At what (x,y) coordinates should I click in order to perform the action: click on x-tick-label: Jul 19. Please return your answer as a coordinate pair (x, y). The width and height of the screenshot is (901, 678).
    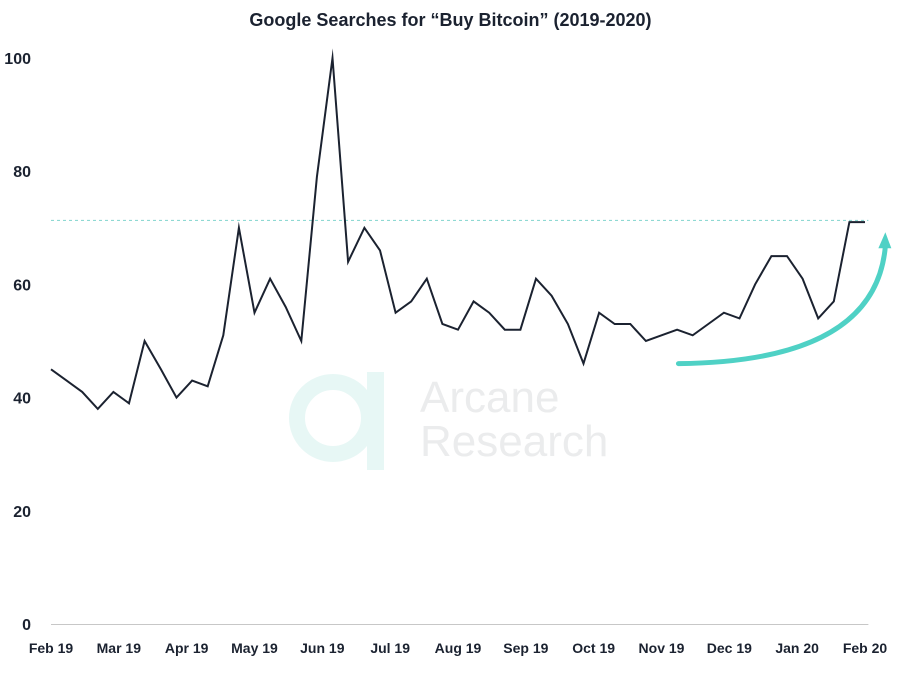
    Looking at the image, I should click on (390, 648).